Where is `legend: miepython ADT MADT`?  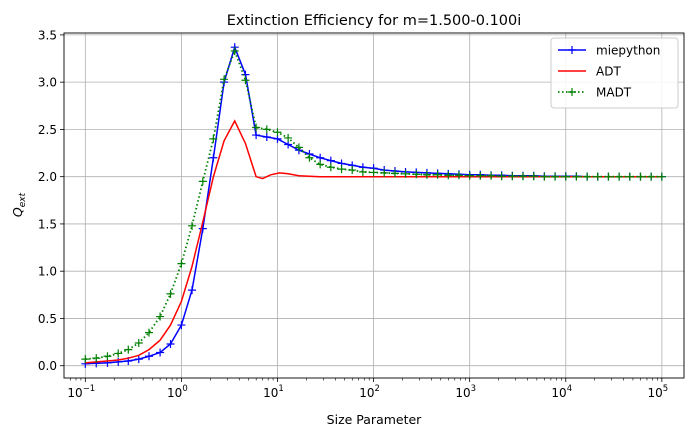
legend: miepython ADT MADT is located at coordinates (614, 73).